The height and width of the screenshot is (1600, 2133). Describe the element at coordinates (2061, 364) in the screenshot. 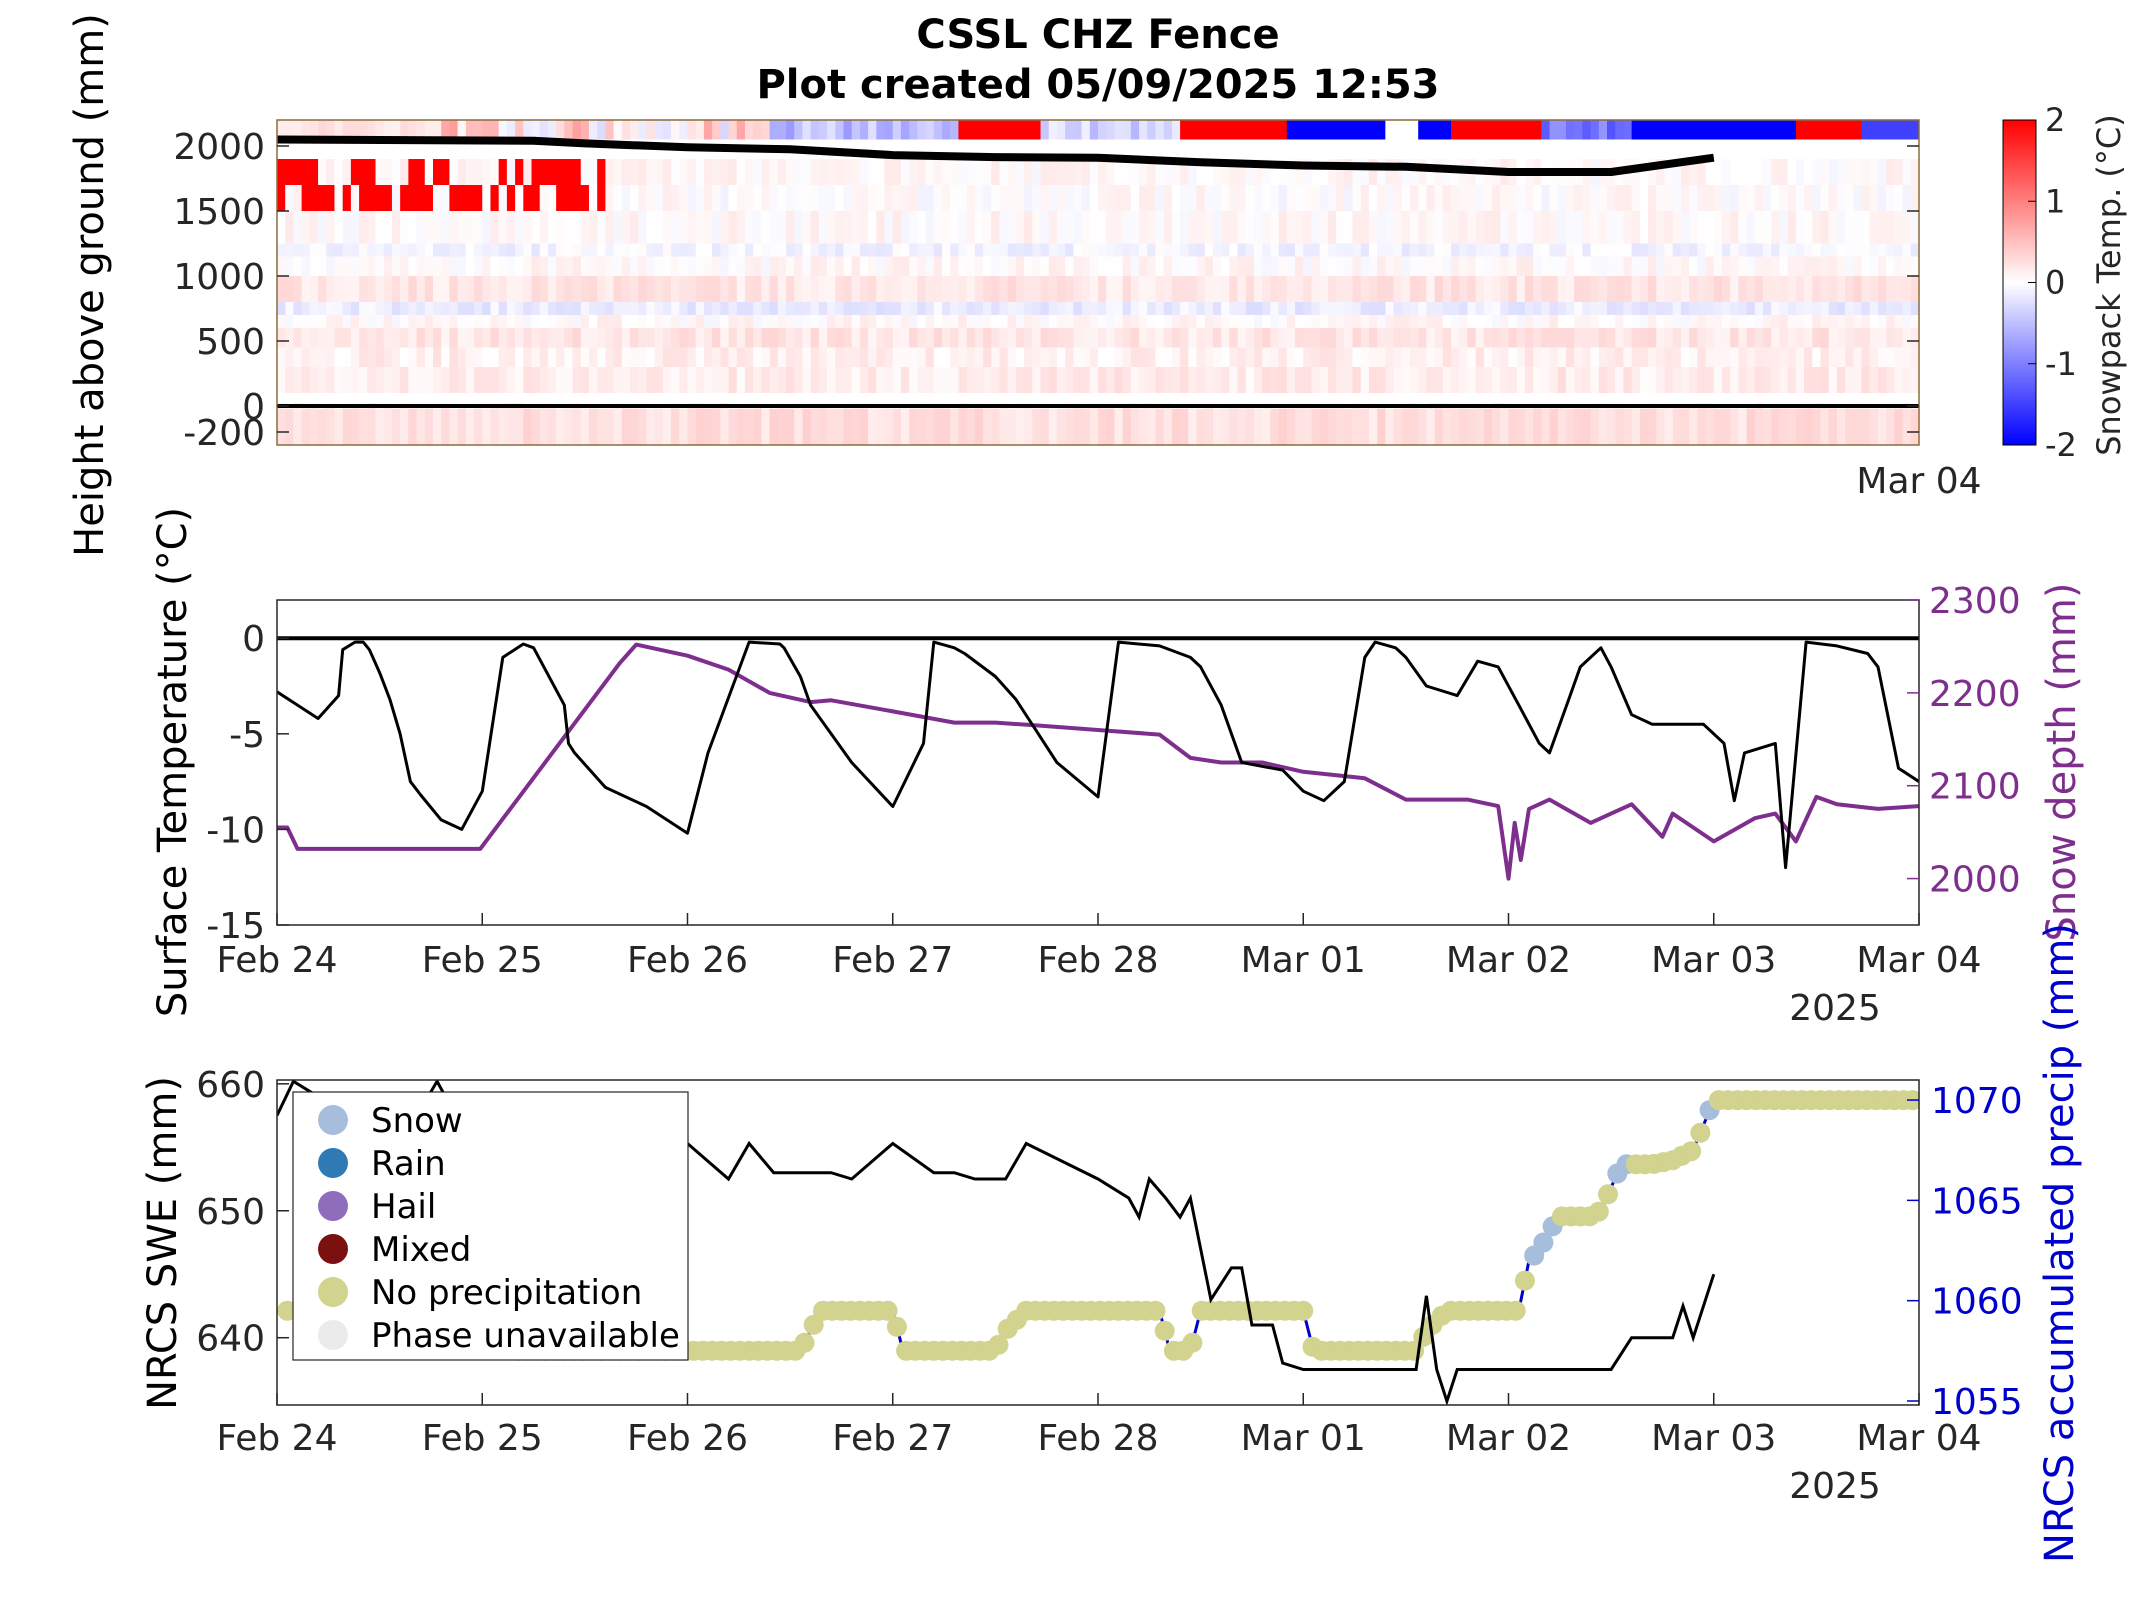

I see `colorbar-tick-label: -1` at that location.